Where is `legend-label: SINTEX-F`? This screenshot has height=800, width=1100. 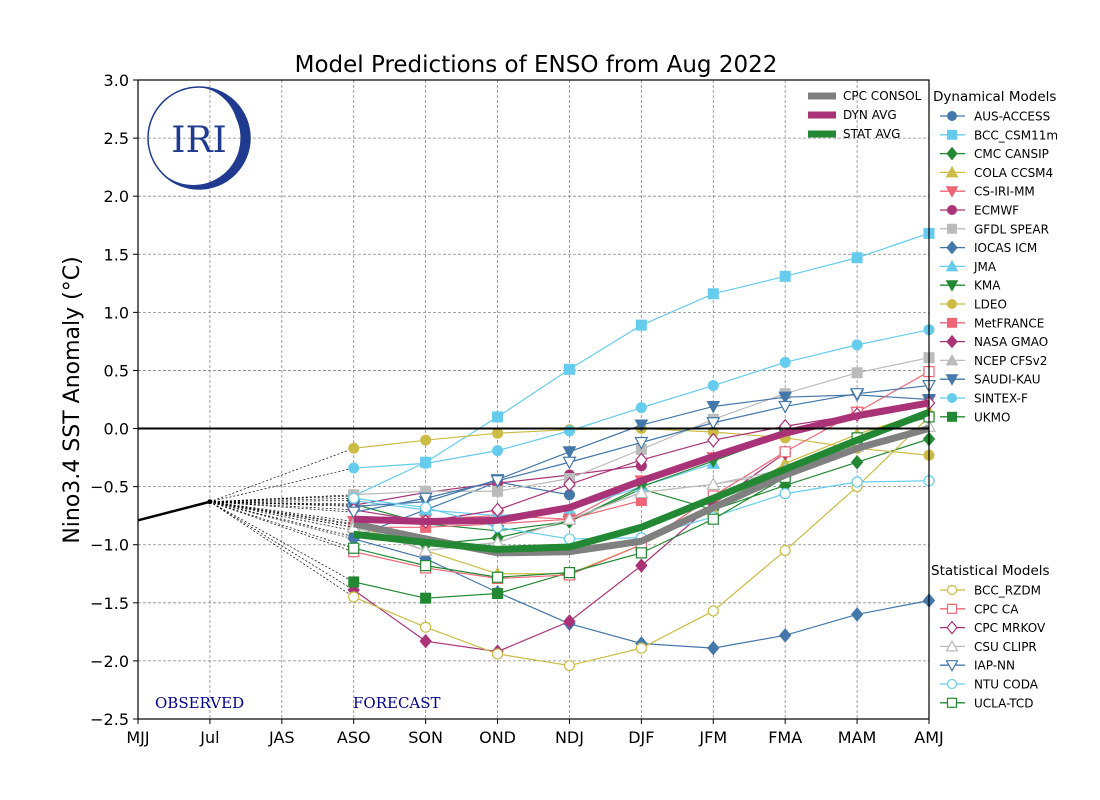 legend-label: SINTEX-F is located at coordinates (1001, 399).